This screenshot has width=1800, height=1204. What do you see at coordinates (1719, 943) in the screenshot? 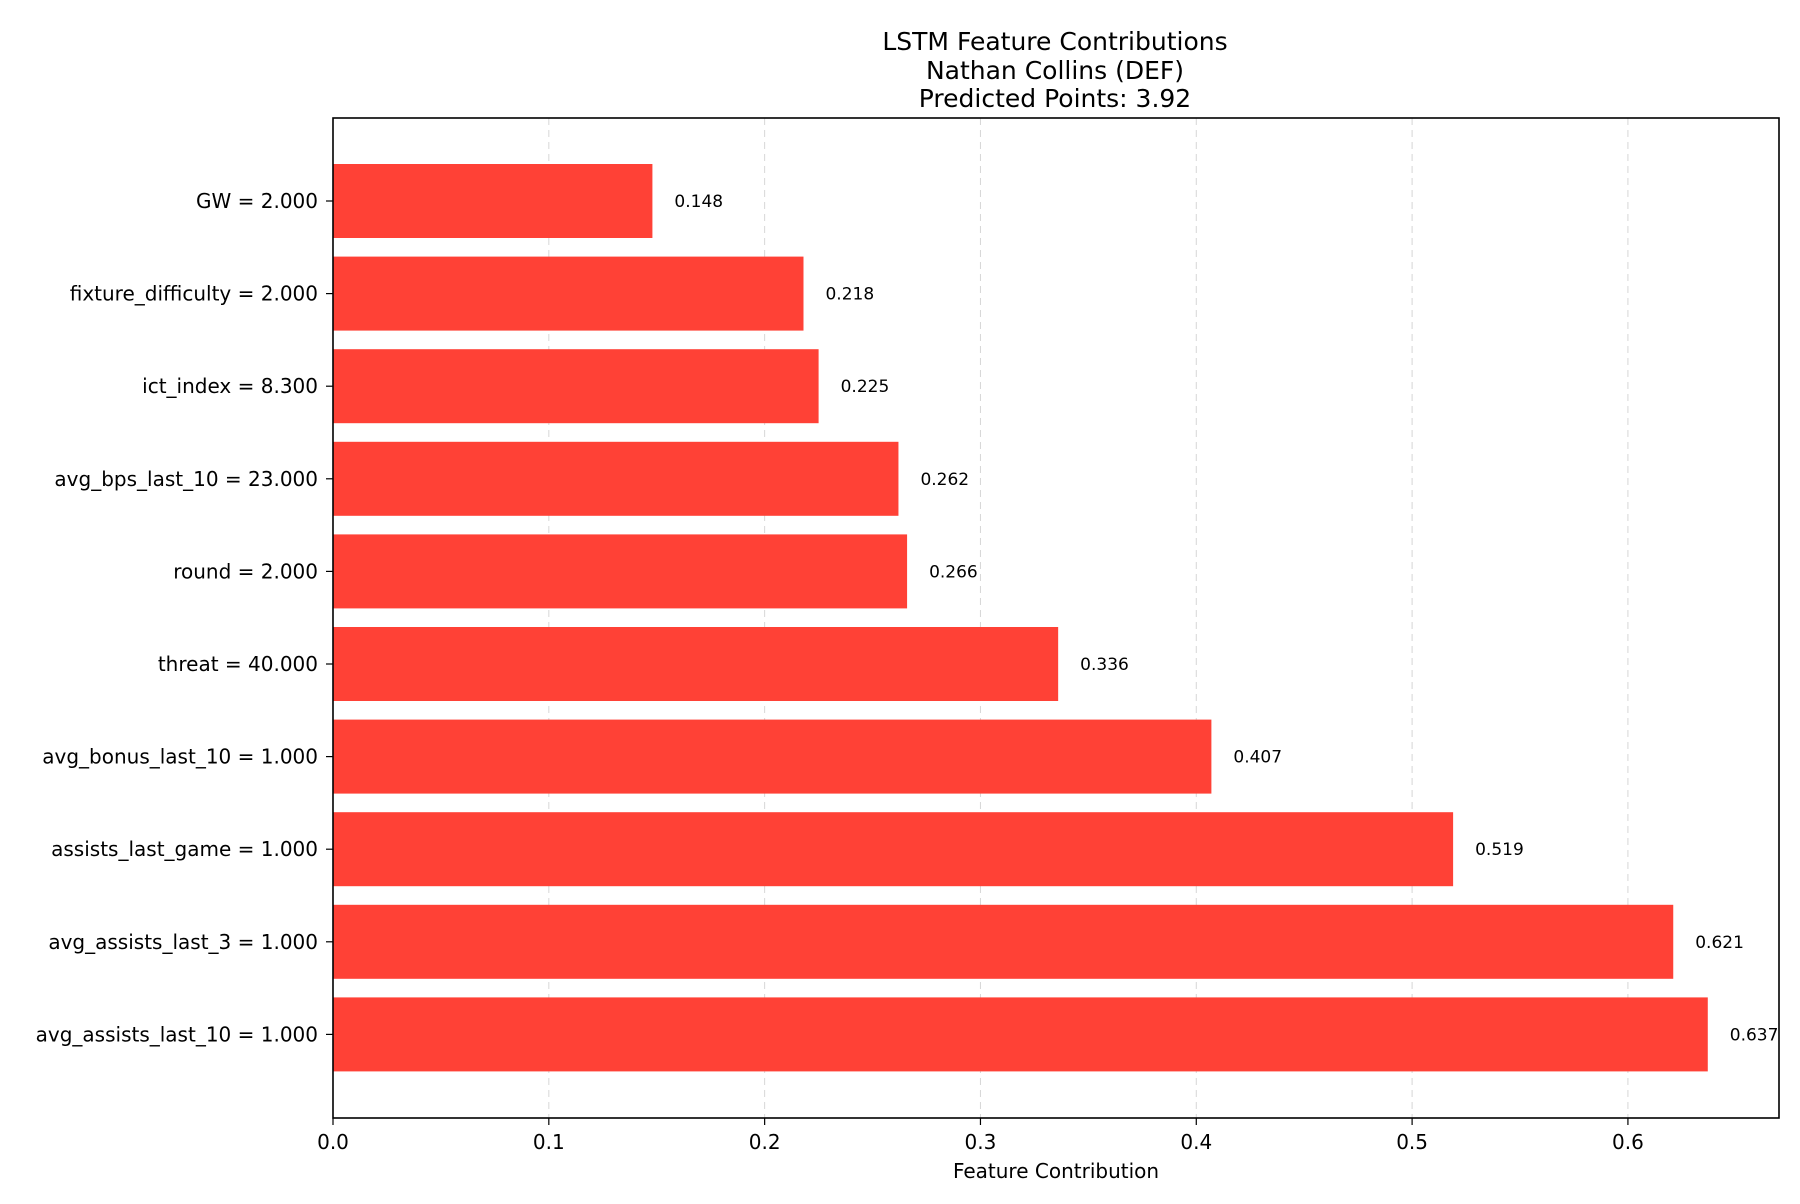
I see `bar-value-label: 0.621` at bounding box center [1719, 943].